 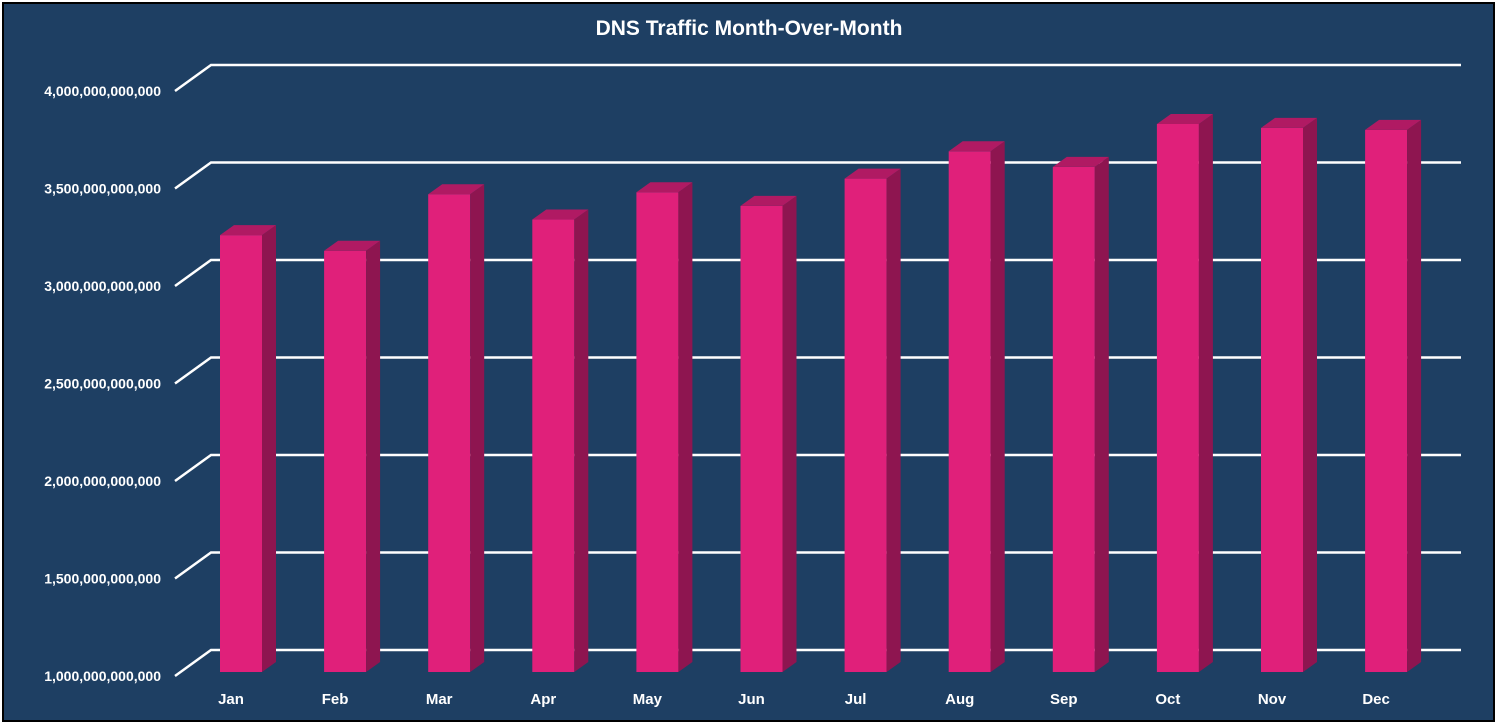 I want to click on x-category-label: Mar, so click(x=439, y=699).